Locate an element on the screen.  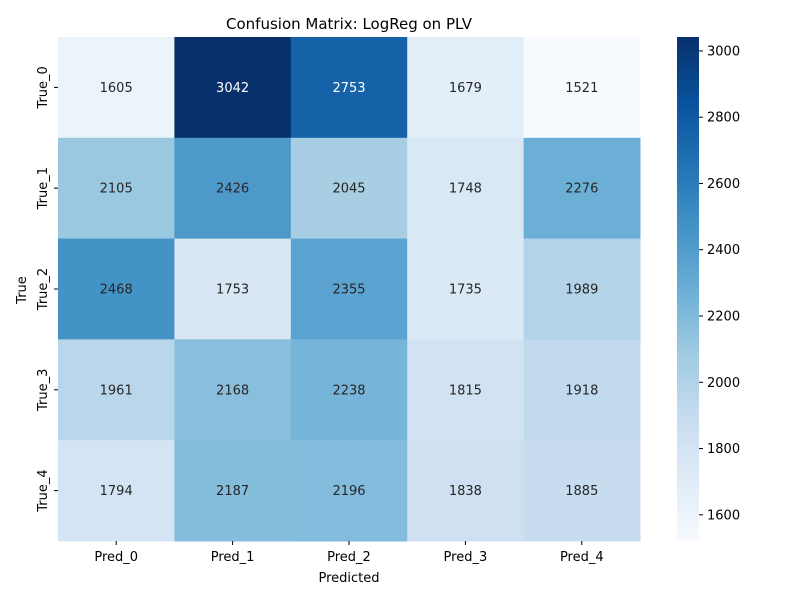
cell-value-label: 2276 is located at coordinates (581, 189).